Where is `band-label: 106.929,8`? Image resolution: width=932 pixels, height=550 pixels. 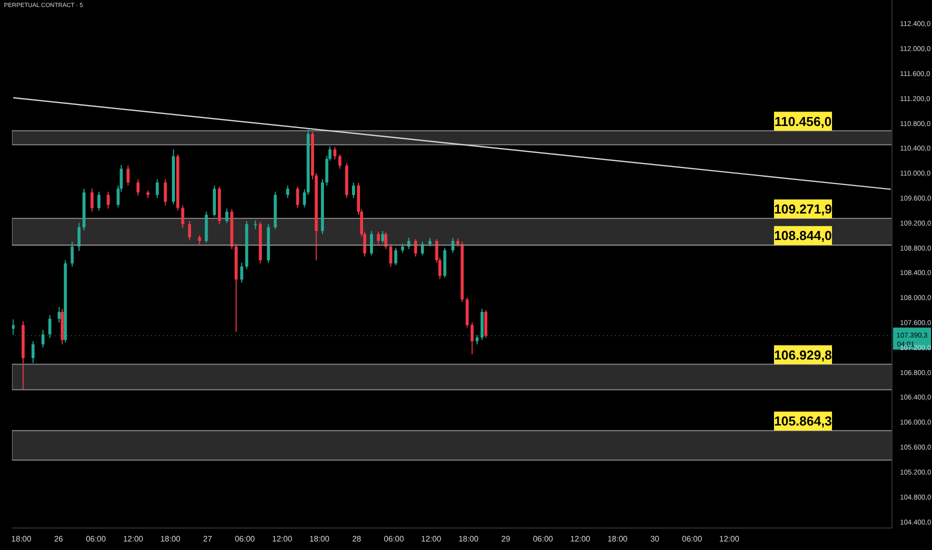 band-label: 106.929,8 is located at coordinates (803, 354).